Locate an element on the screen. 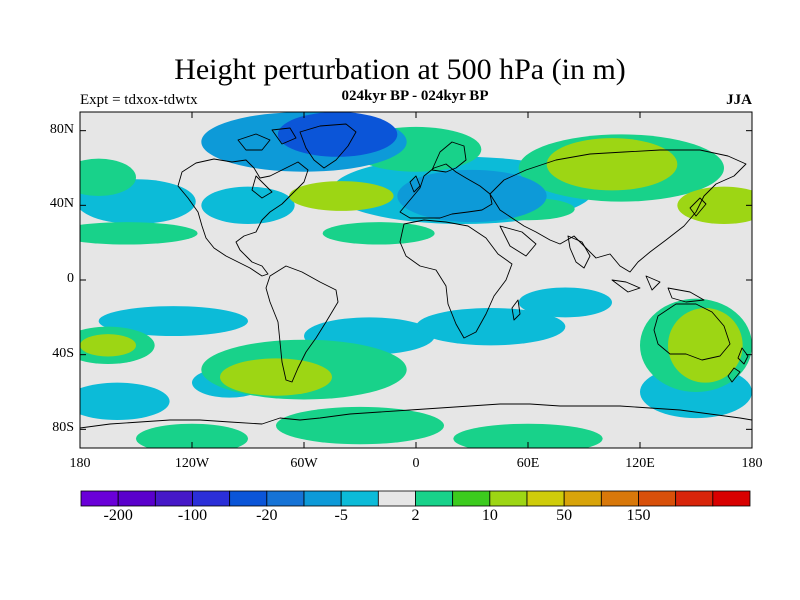 This screenshot has width=800, height=600. coastline-arabia is located at coordinates (518, 241).